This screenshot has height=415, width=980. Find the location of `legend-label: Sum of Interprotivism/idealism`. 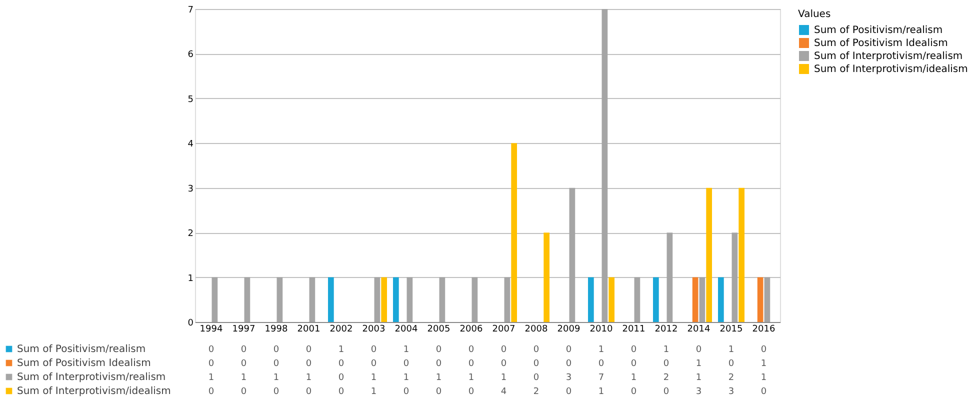

legend-label: Sum of Interprotivism/idealism is located at coordinates (891, 69).